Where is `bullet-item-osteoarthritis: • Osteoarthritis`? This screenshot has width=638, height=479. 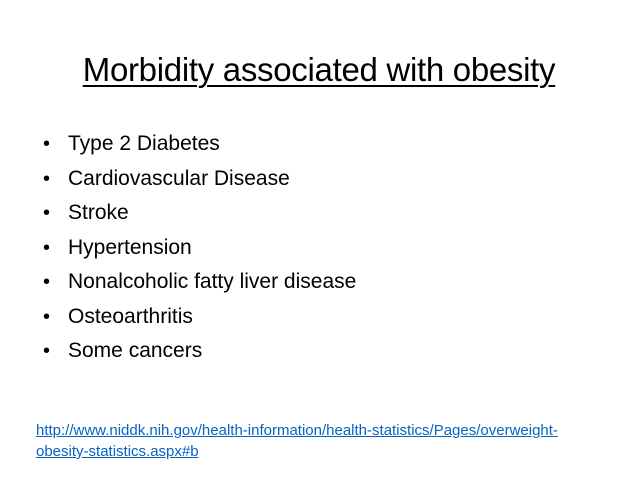 bullet-item-osteoarthritis: • Osteoarthritis is located at coordinates (198, 317).